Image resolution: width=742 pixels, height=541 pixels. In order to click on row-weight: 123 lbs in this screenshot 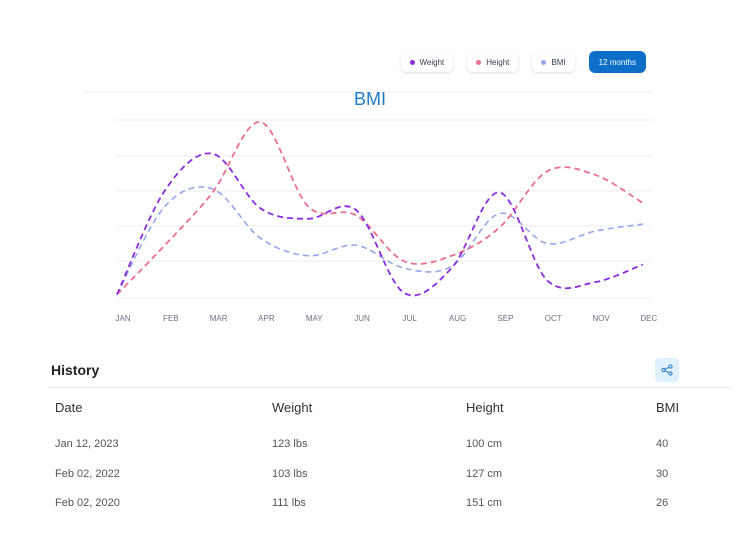, I will do `click(290, 444)`.